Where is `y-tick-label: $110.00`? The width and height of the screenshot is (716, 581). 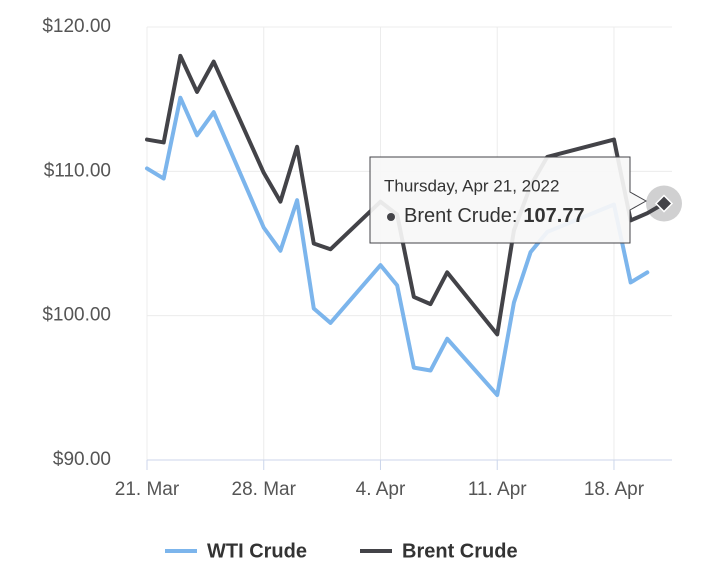
y-tick-label: $110.00 is located at coordinates (77, 170).